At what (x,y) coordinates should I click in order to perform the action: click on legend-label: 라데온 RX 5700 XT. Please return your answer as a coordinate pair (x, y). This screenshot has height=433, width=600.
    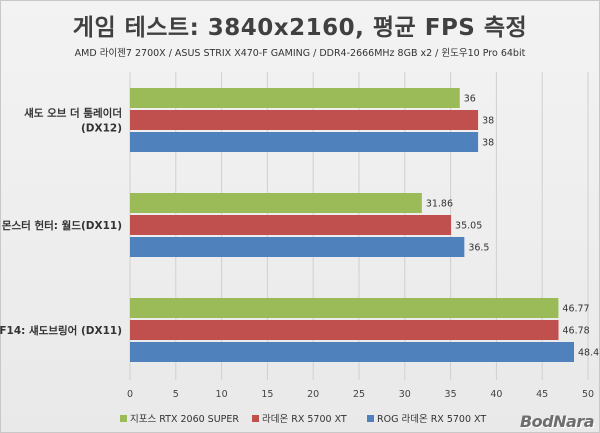
    Looking at the image, I should click on (304, 419).